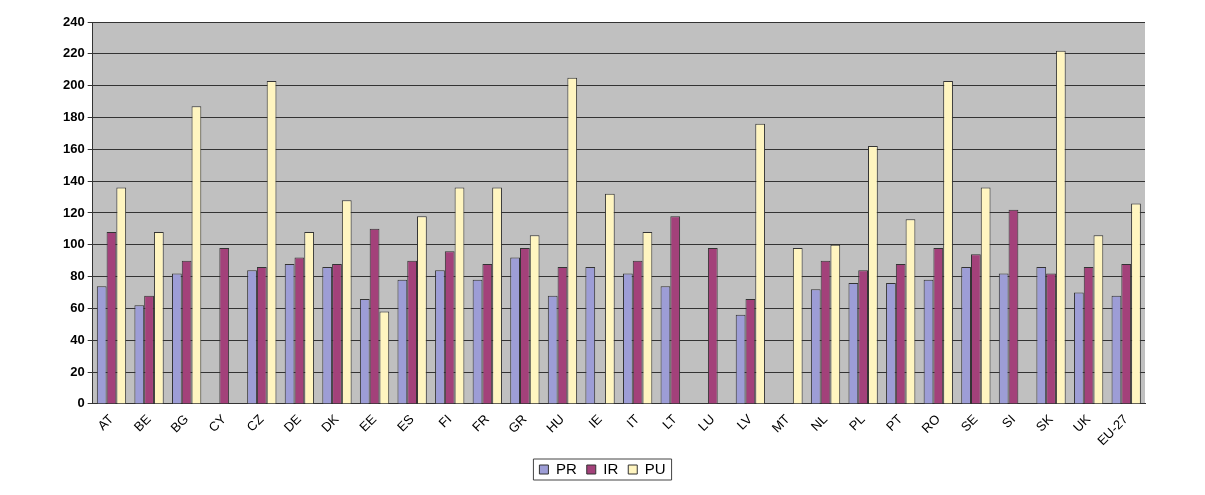  Describe the element at coordinates (1008, 421) in the screenshot. I see `x-tick-label: SI` at that location.